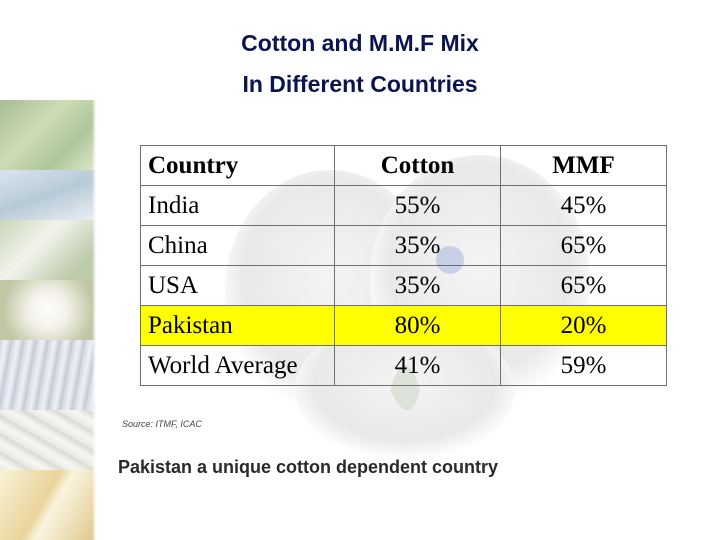 The image size is (720, 540). I want to click on table-row: USA 35% 65%, so click(403, 285).